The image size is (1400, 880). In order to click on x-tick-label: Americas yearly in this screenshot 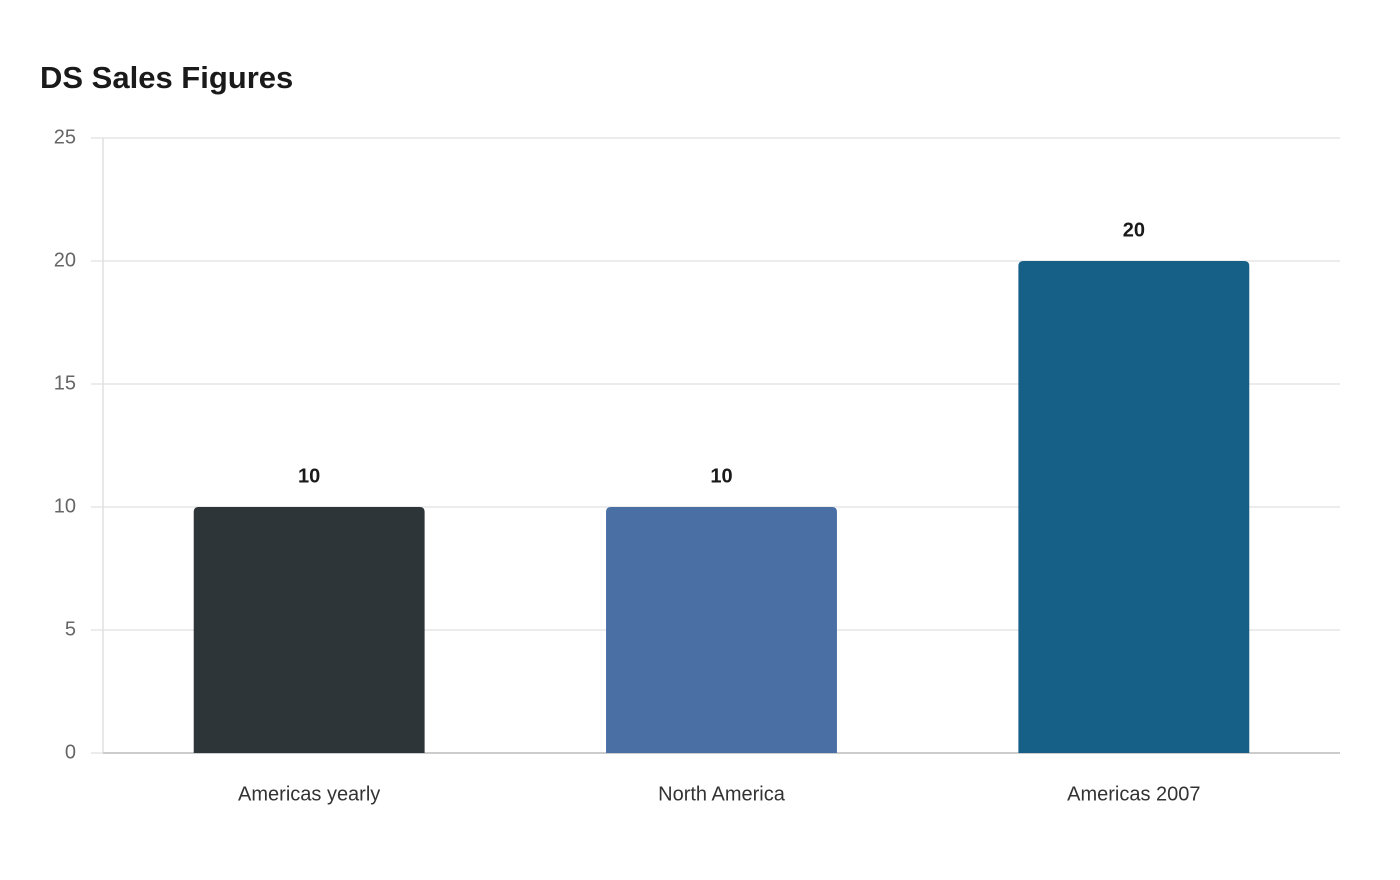, I will do `click(309, 794)`.